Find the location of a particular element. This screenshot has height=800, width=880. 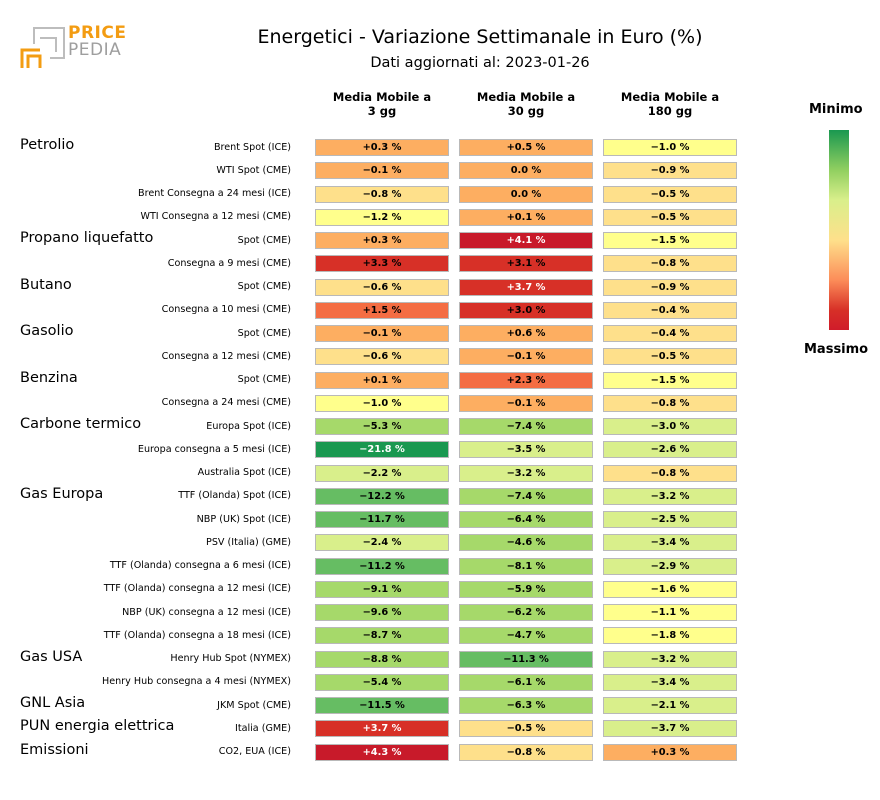

heatmap-cell: −8.7 % is located at coordinates (382, 636).